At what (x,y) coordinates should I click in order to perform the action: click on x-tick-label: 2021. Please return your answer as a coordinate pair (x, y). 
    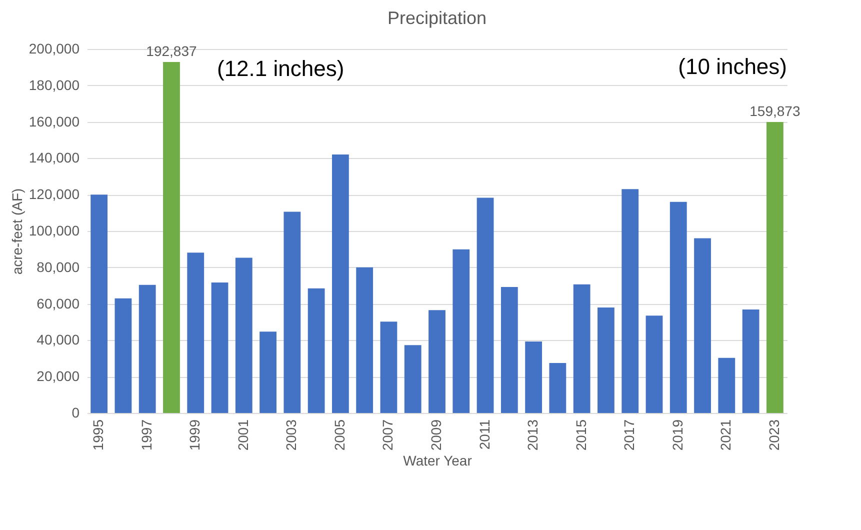
    Looking at the image, I should click on (726, 435).